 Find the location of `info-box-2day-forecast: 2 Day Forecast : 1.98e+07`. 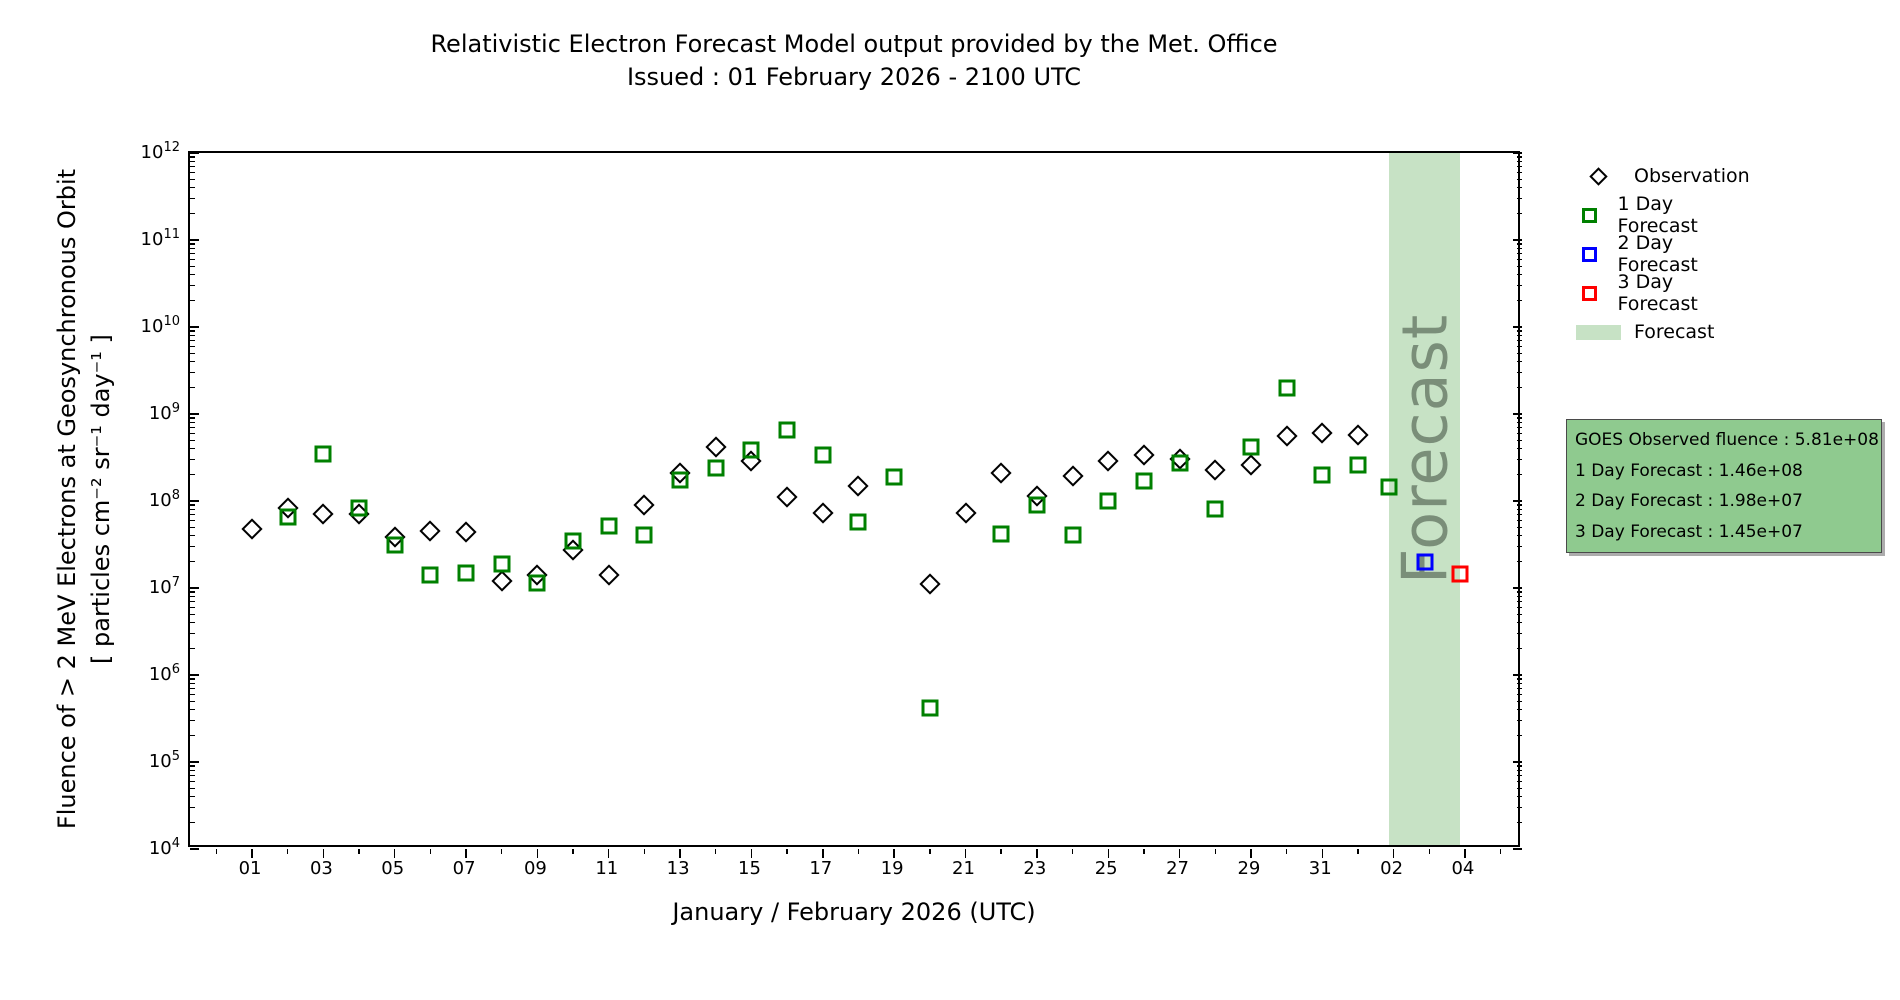

info-box-2day-forecast: 2 Day Forecast : 1.98e+07 is located at coordinates (1689, 501).